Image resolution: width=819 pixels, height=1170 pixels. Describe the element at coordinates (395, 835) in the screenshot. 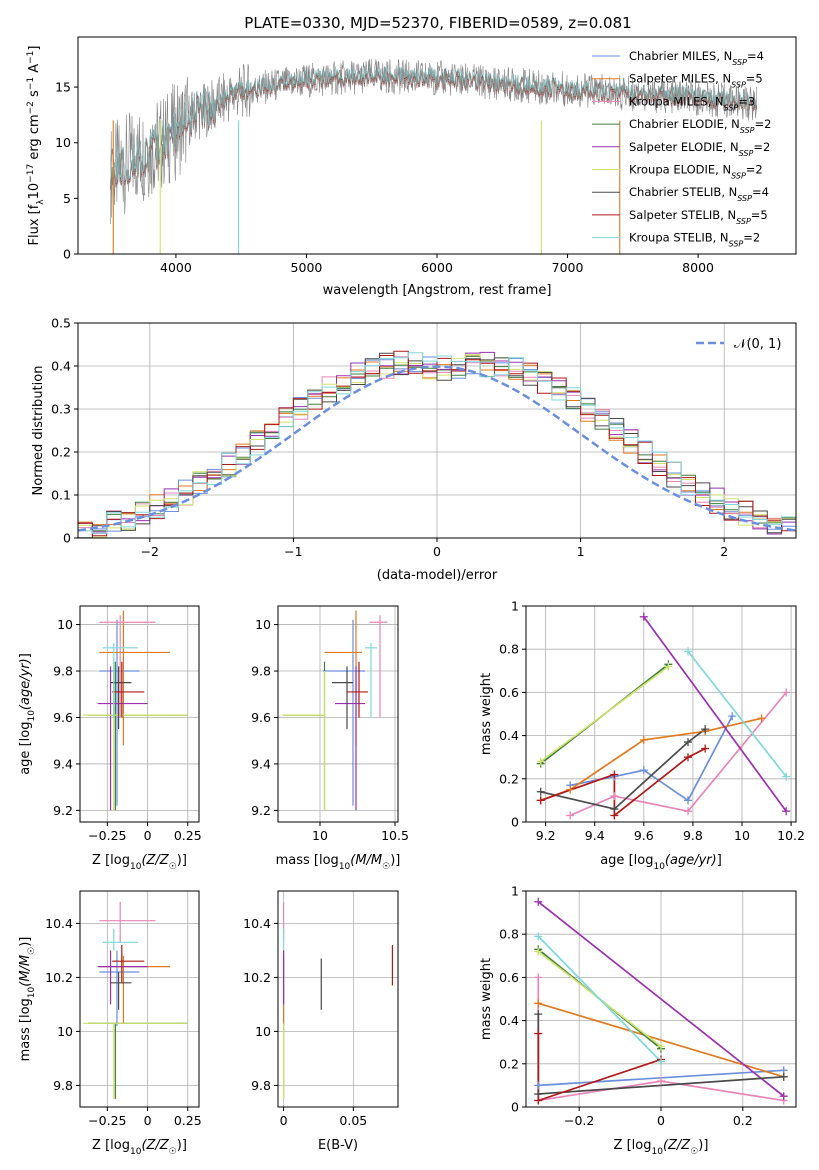

I see `x-tick-label: 10.5` at that location.